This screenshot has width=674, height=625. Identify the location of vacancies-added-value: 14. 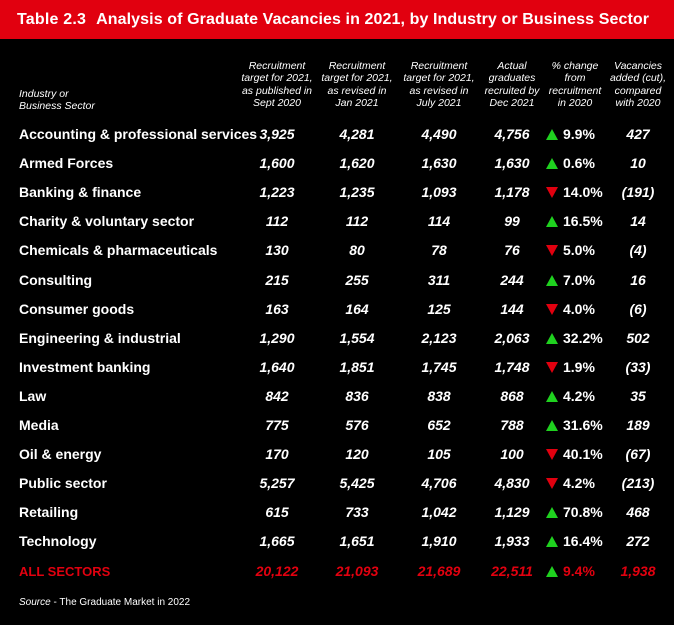
(638, 221).